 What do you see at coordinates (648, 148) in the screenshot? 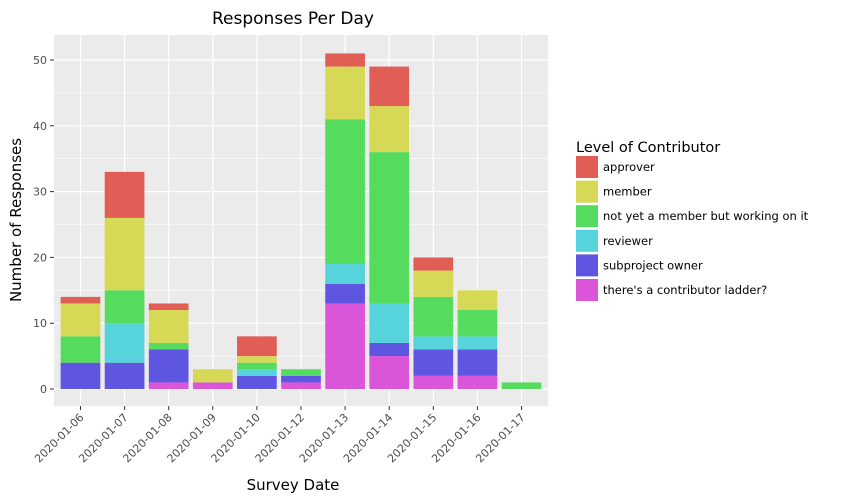
I see `legend-title: Level of Contributor` at bounding box center [648, 148].